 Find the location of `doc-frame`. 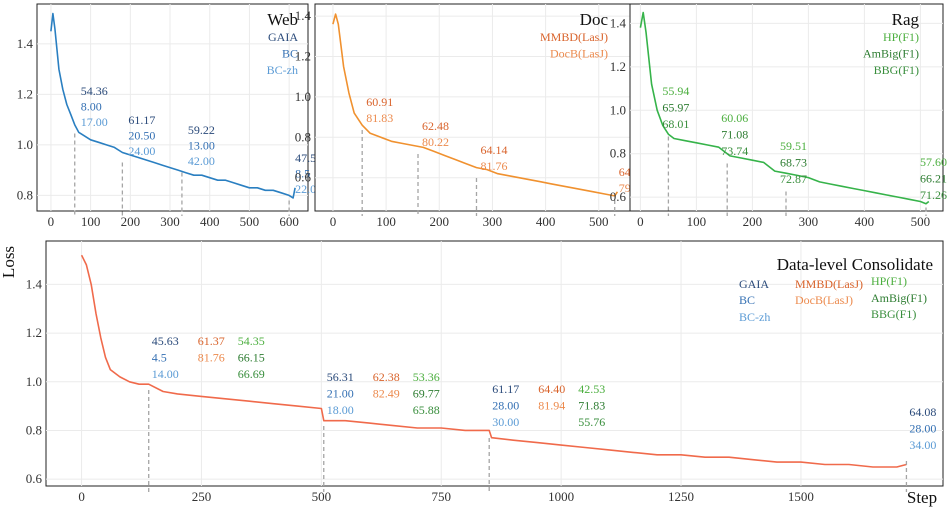

doc-frame is located at coordinates (473, 107).